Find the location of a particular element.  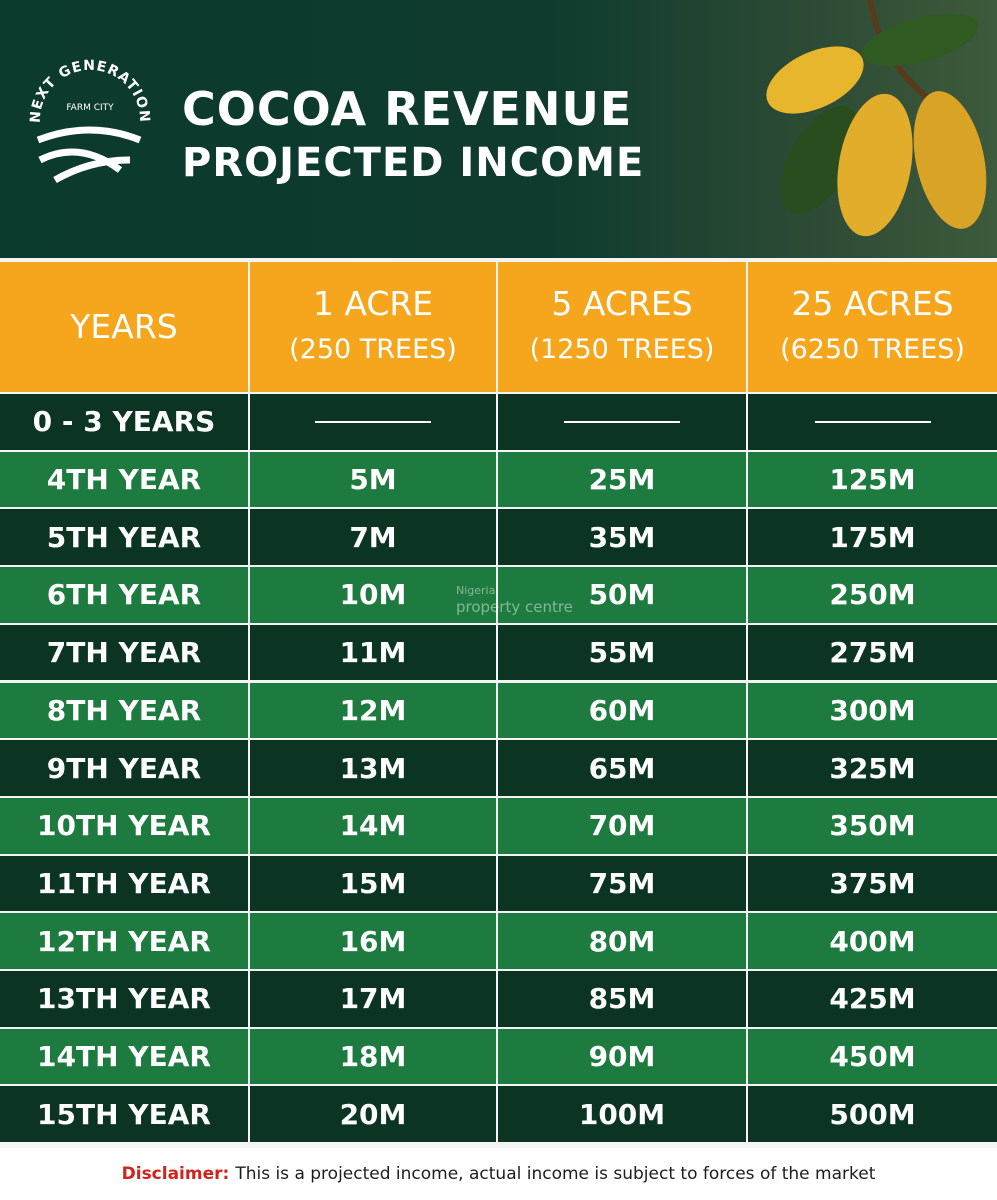

cell-text: 100M is located at coordinates (622, 1114).